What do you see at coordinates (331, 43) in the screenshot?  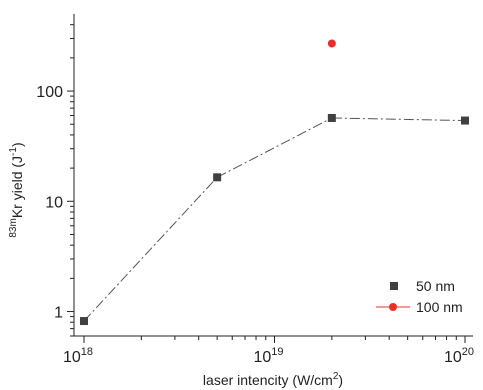 I see `data-point-circle` at bounding box center [331, 43].